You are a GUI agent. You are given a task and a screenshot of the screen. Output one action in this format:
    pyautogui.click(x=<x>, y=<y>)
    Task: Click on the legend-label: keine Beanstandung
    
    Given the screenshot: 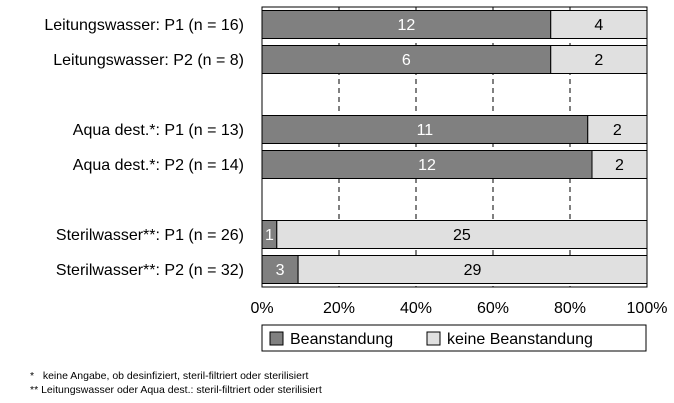 What is the action you would take?
    pyautogui.click(x=520, y=339)
    